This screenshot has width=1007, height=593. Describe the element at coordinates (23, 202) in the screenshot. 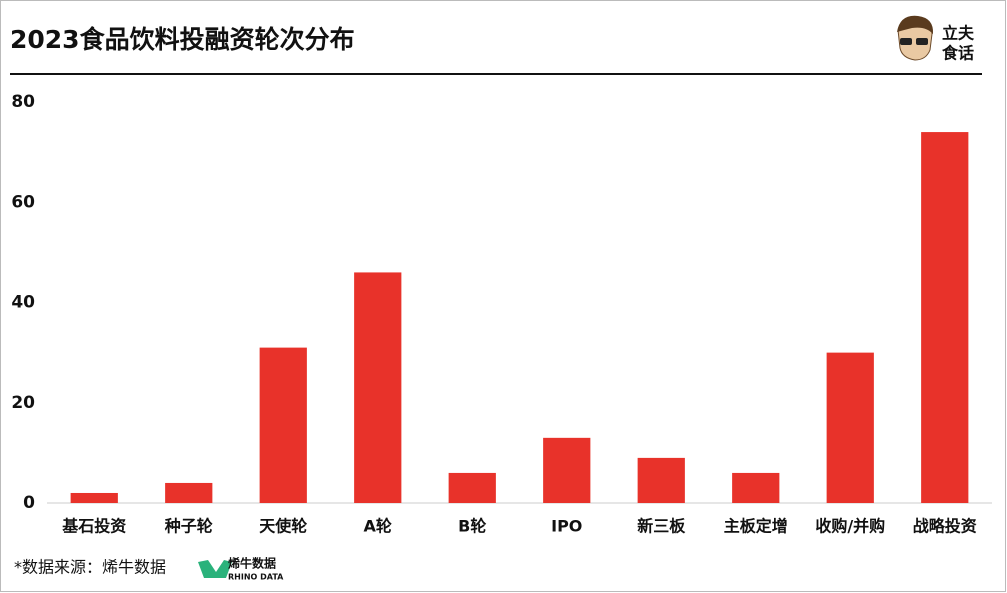

I see `y-tick-label: 60` at that location.